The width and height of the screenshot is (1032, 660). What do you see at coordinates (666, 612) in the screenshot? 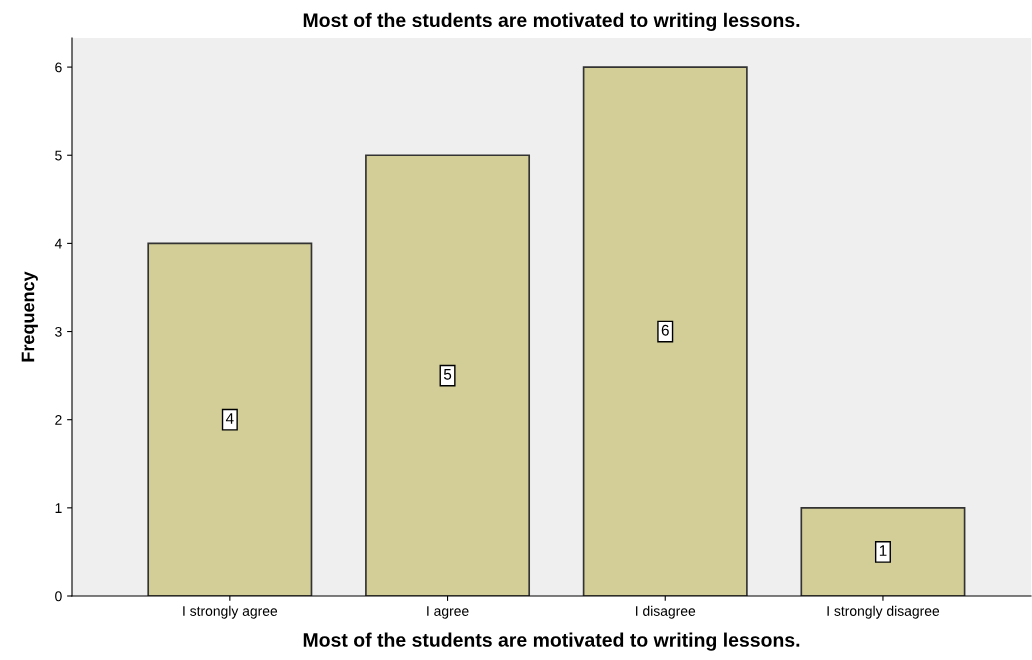
I see `x-tick-label: I disagree` at bounding box center [666, 612].